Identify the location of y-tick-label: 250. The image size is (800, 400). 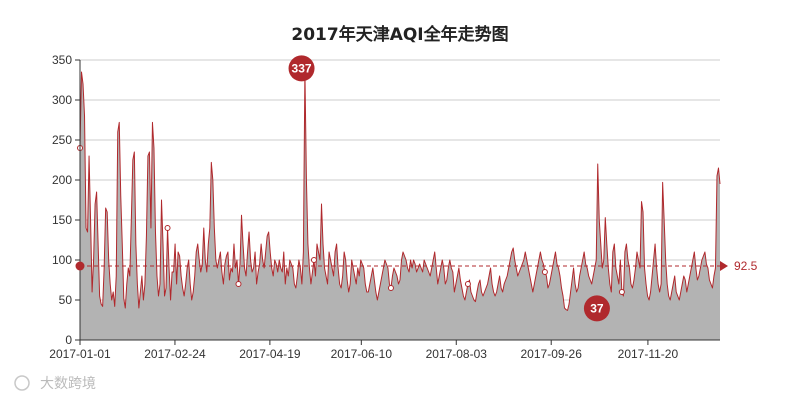
(62, 140).